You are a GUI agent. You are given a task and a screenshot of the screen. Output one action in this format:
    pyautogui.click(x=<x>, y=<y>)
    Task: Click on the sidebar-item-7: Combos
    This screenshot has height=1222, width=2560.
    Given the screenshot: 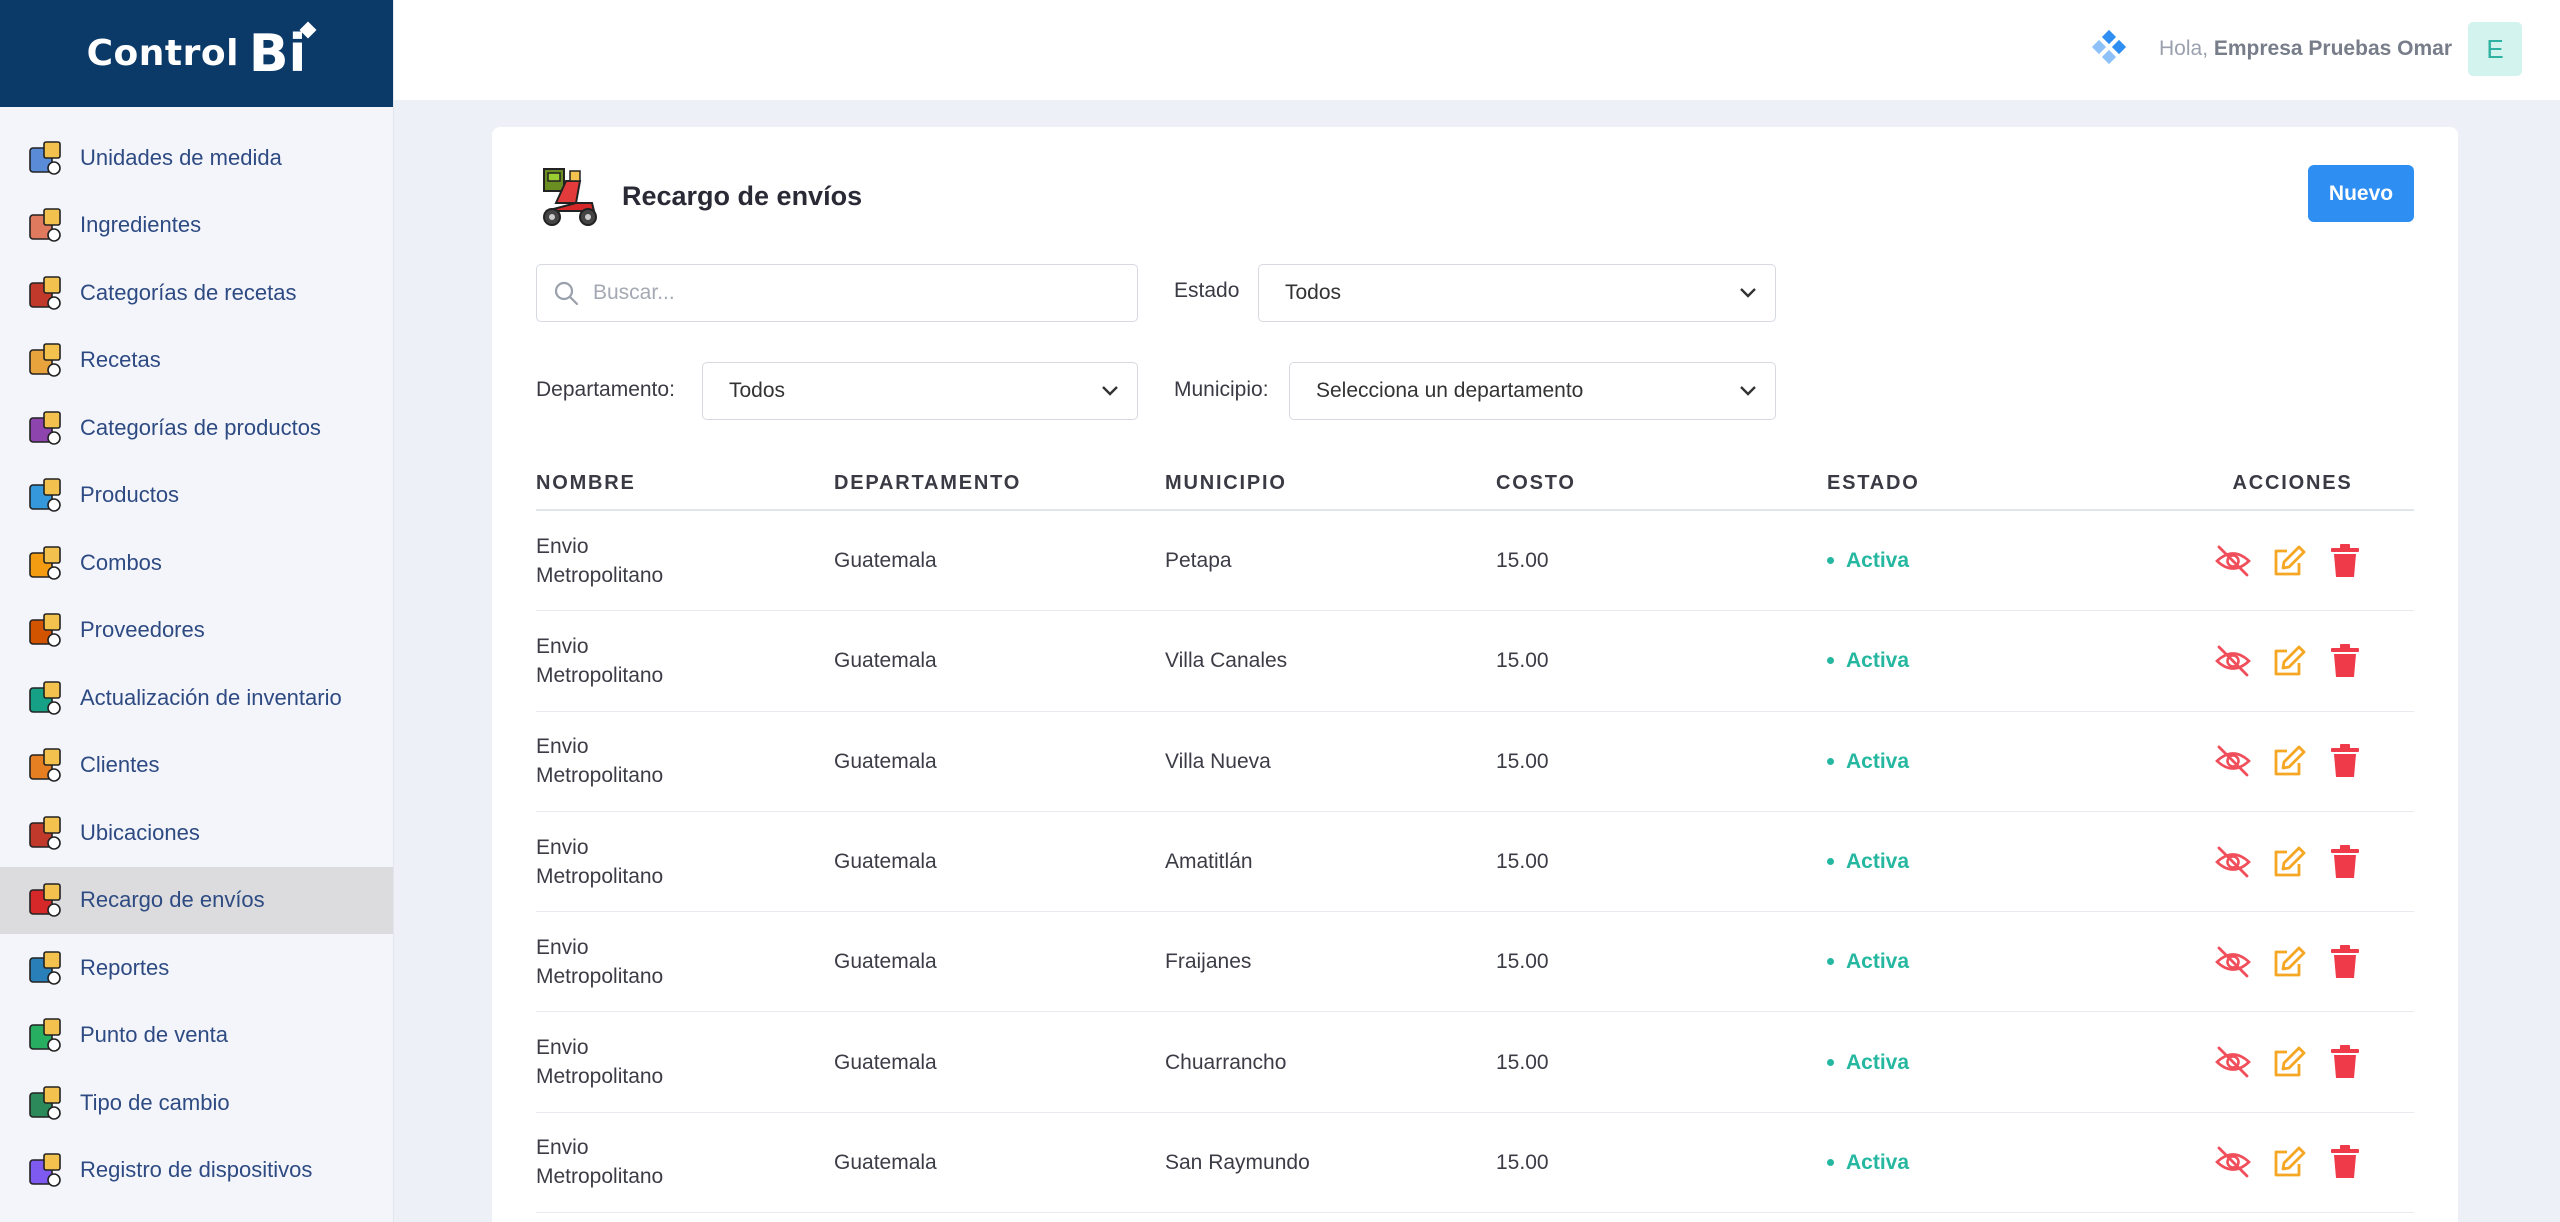 What is the action you would take?
    pyautogui.click(x=196, y=563)
    